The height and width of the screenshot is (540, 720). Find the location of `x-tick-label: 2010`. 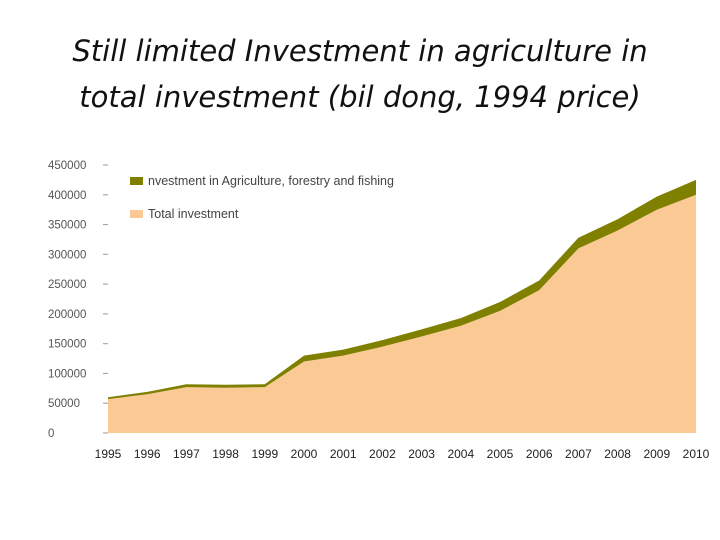

x-tick-label: 2010 is located at coordinates (696, 454).